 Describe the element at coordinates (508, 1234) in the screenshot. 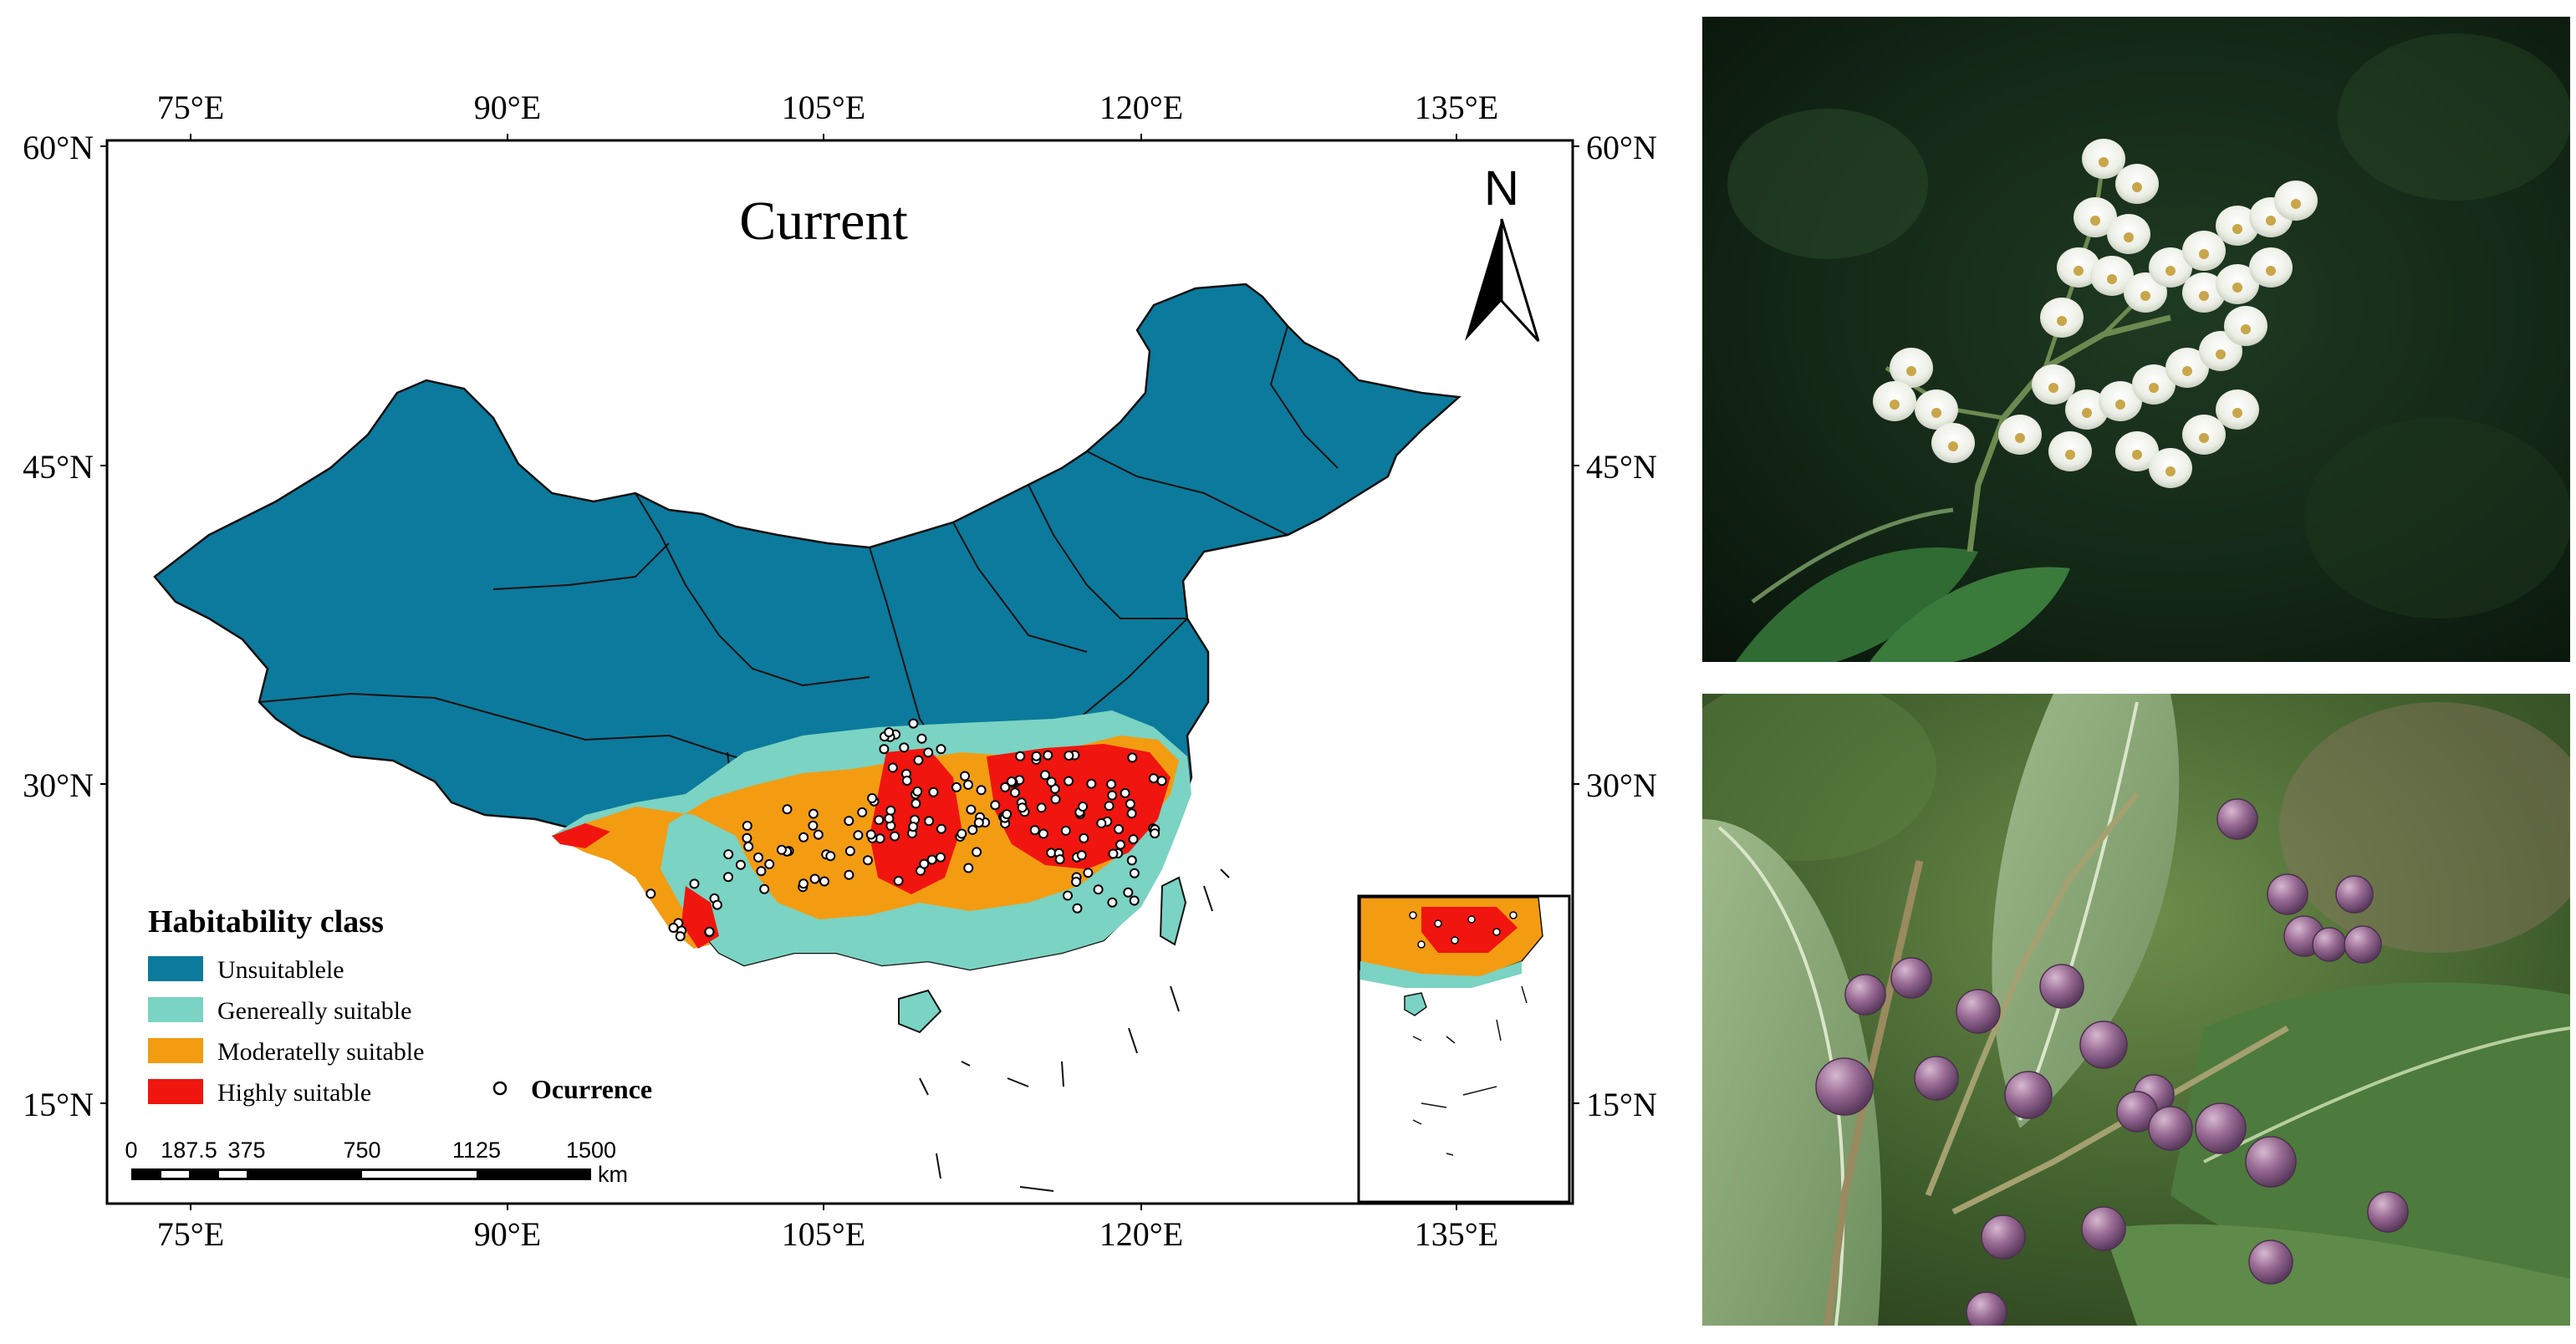

I see `lon-label-bottom: 90°E` at that location.